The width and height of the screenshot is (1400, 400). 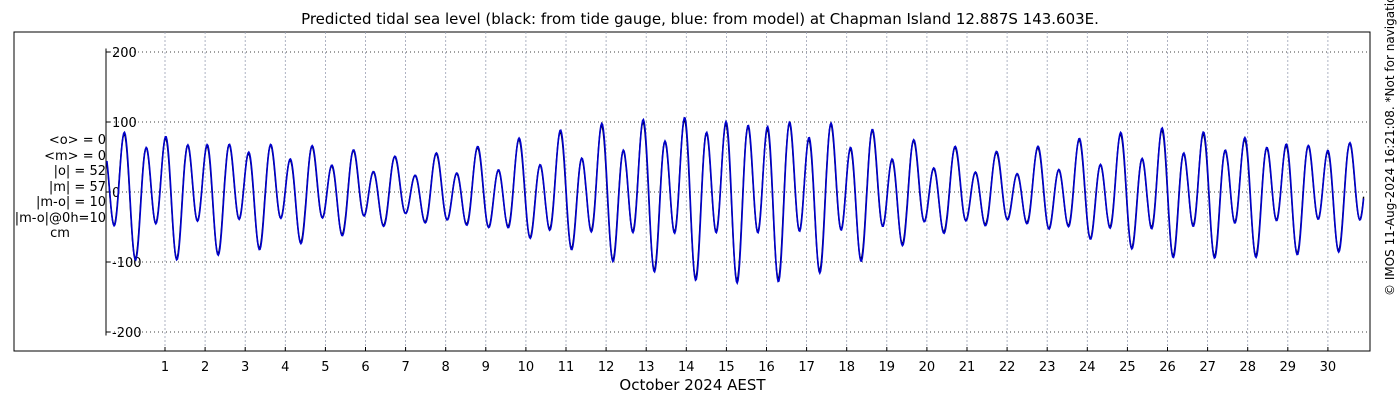 What do you see at coordinates (165, 367) in the screenshot?
I see `x-tick-label: 1` at bounding box center [165, 367].